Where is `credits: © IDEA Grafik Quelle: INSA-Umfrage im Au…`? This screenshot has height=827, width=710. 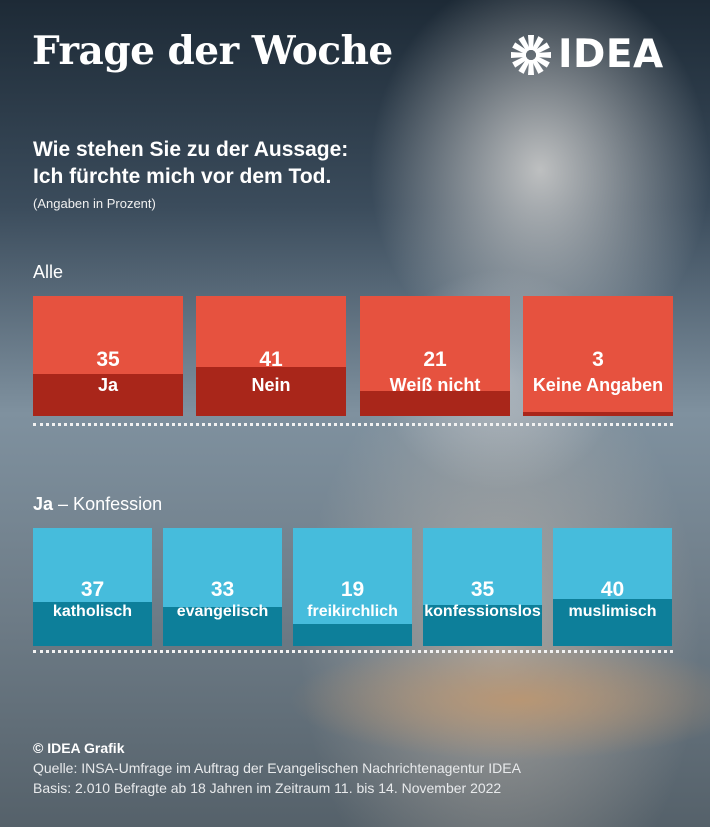 credits: © IDEA Grafik Quelle: INSA-Umfrage im Au… is located at coordinates (277, 768).